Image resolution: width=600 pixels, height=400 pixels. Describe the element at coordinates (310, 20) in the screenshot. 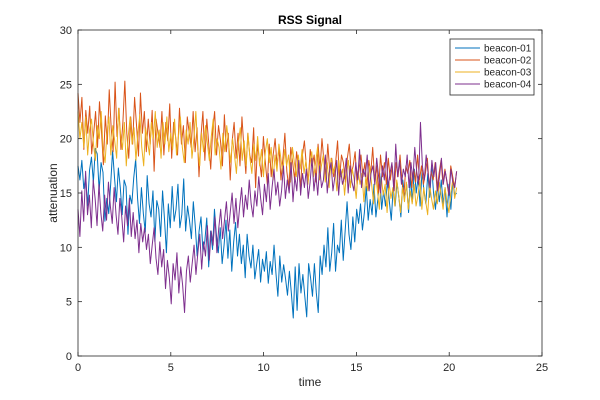

I see `chart-title: RSS Signal` at that location.